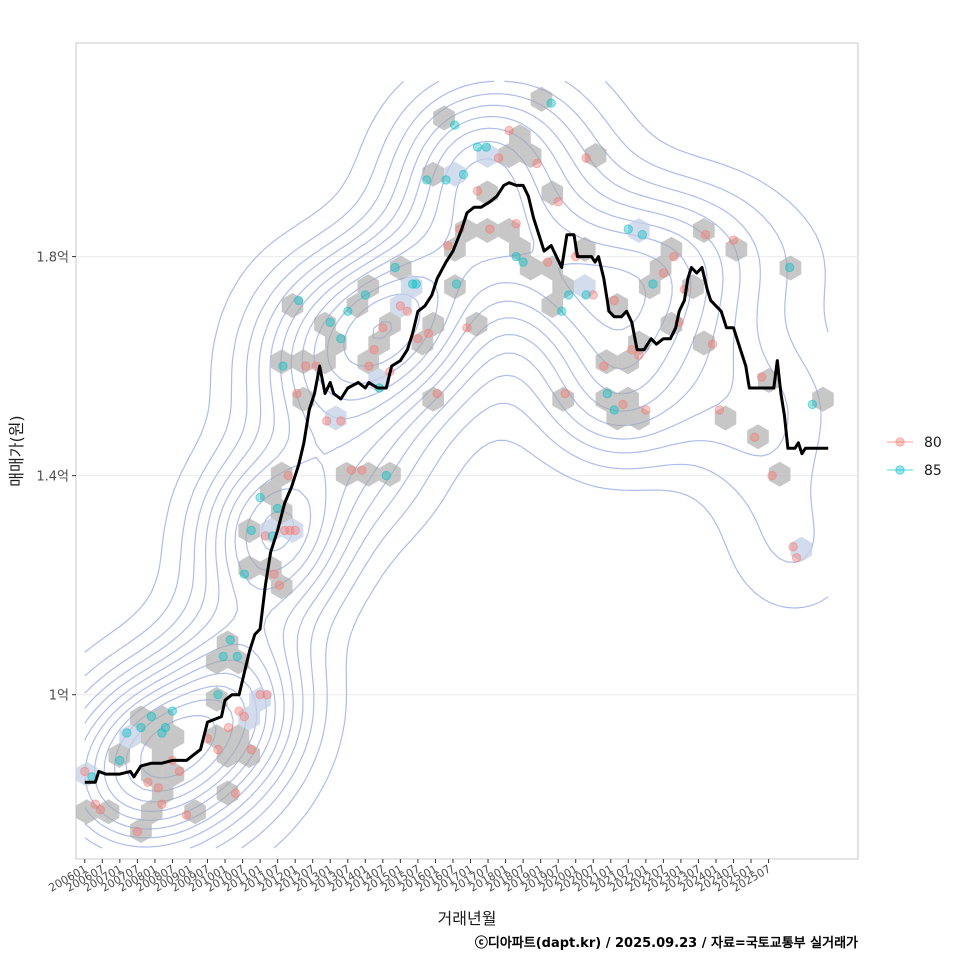  I want to click on y-axis-title: 매매가(원), so click(16, 450).